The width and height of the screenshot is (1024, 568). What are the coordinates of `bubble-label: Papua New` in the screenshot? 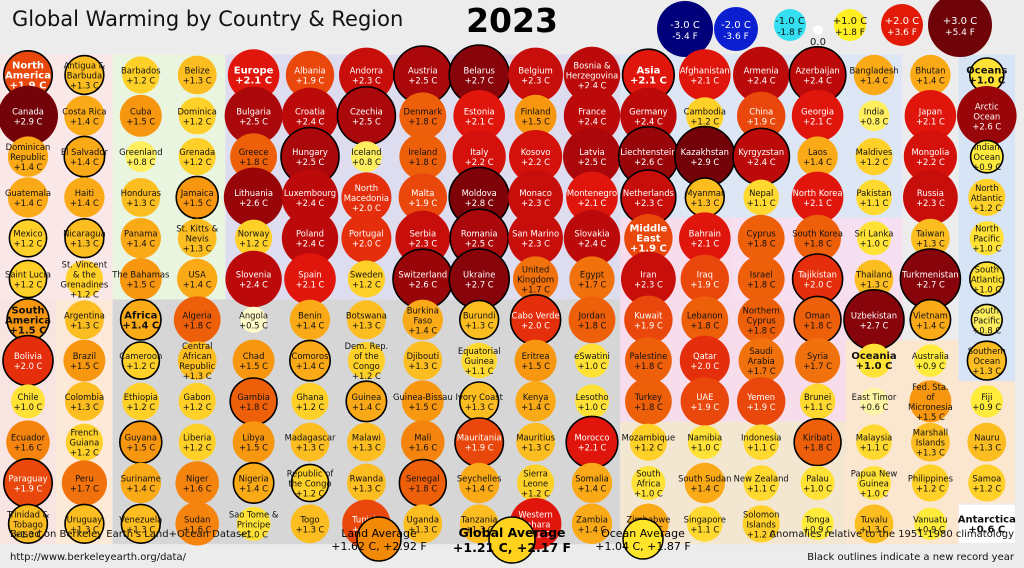 It's located at (874, 474).